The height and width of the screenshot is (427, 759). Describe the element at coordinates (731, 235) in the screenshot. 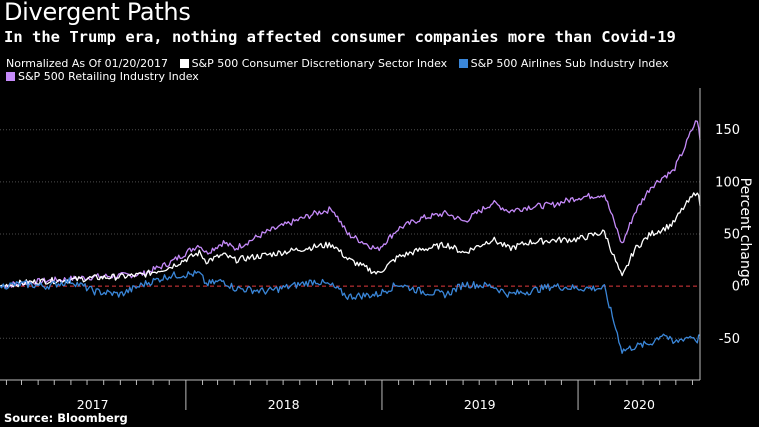

I see `y-tick-label: 50` at that location.